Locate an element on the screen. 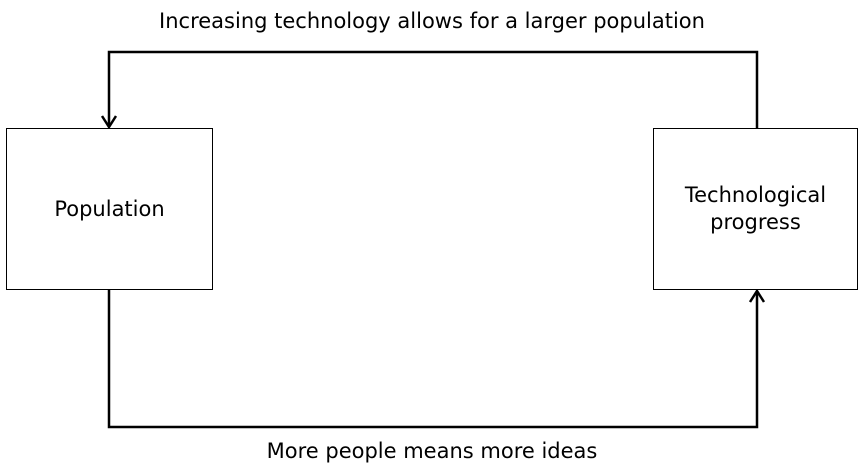 The image size is (864, 472). edge-label-bottom: More people means more ideas is located at coordinates (432, 451).